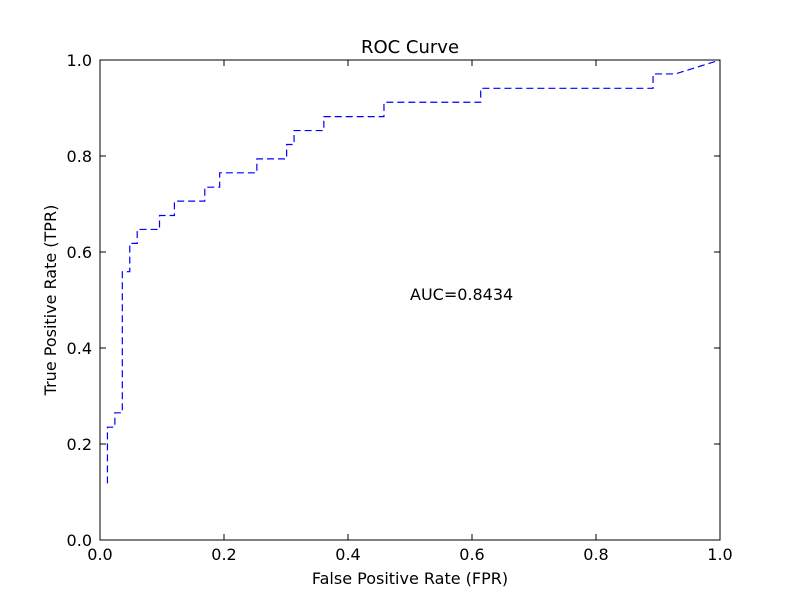 This screenshot has width=800, height=600. What do you see at coordinates (461, 294) in the screenshot?
I see `auc-annotation: AUC=0.8434` at bounding box center [461, 294].